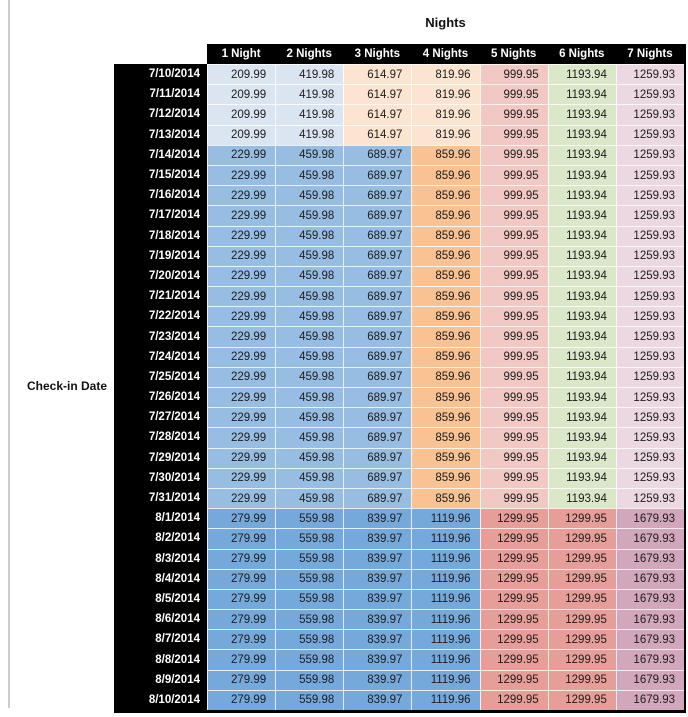 This screenshot has width=688, height=717. Describe the element at coordinates (160, 336) in the screenshot. I see `checkin-date-cell: 7/23/2014` at that location.